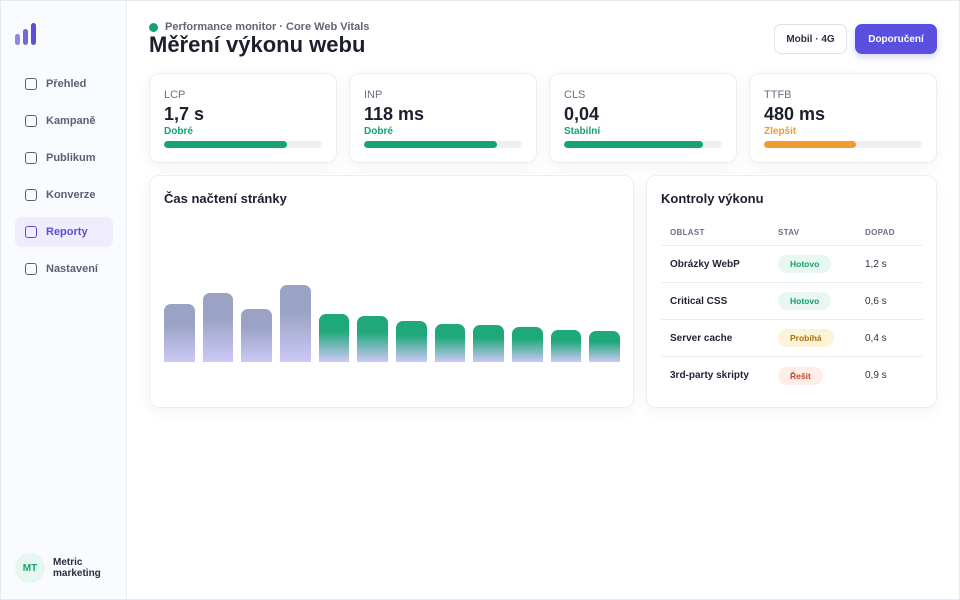 The height and width of the screenshot is (600, 960). Describe the element at coordinates (267, 27) in the screenshot. I see `subtitle-text: Performance monitor · Core Web Vitals` at that location.